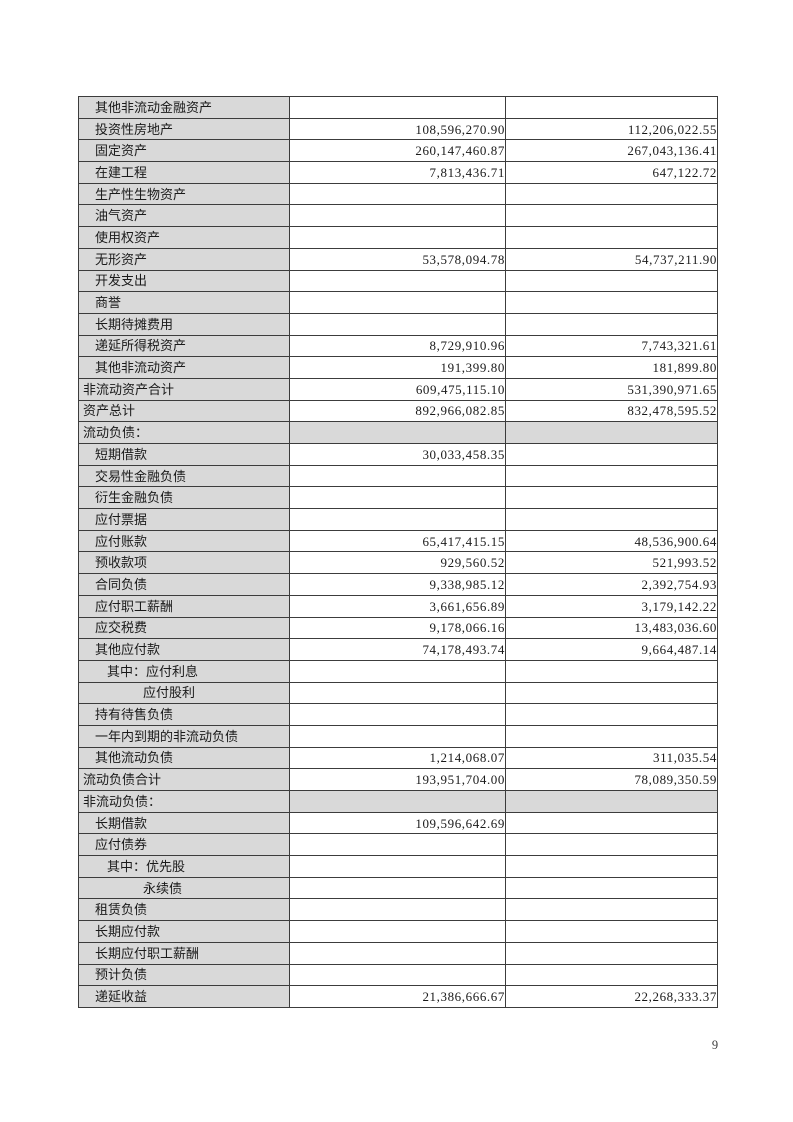  I want to click on item-label: 长期待摊费用, so click(184, 324).